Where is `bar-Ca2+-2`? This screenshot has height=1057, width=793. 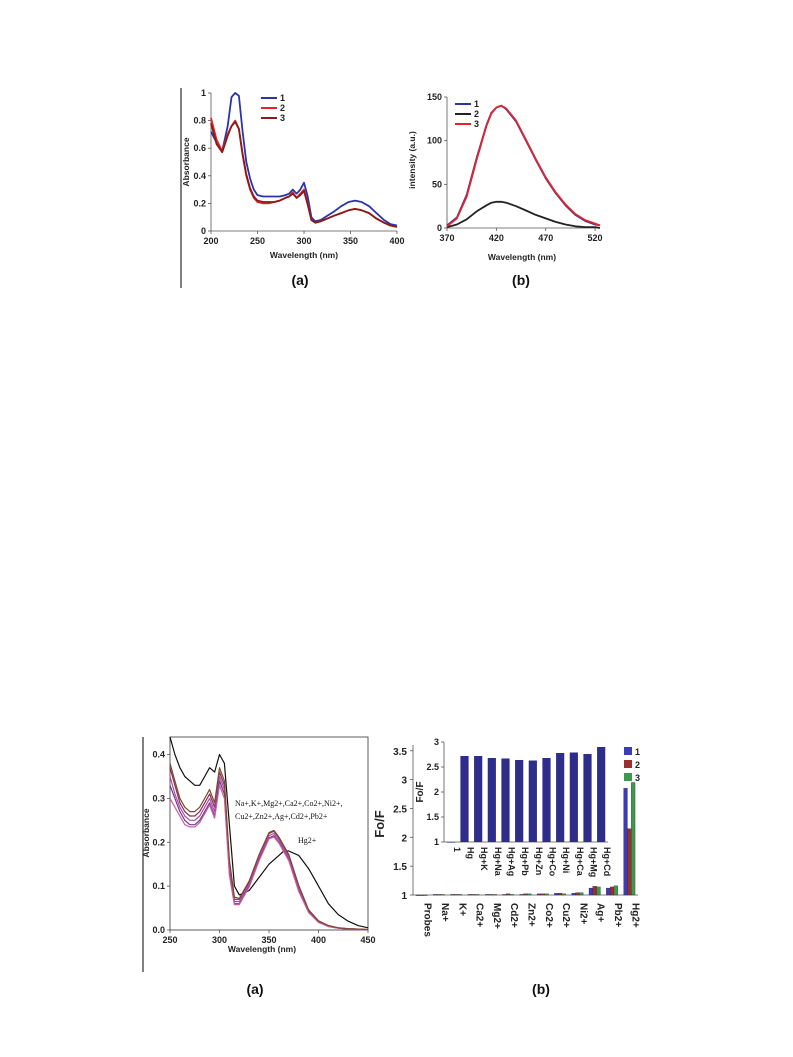
bar-Ca2+-2 is located at coordinates (473, 895).